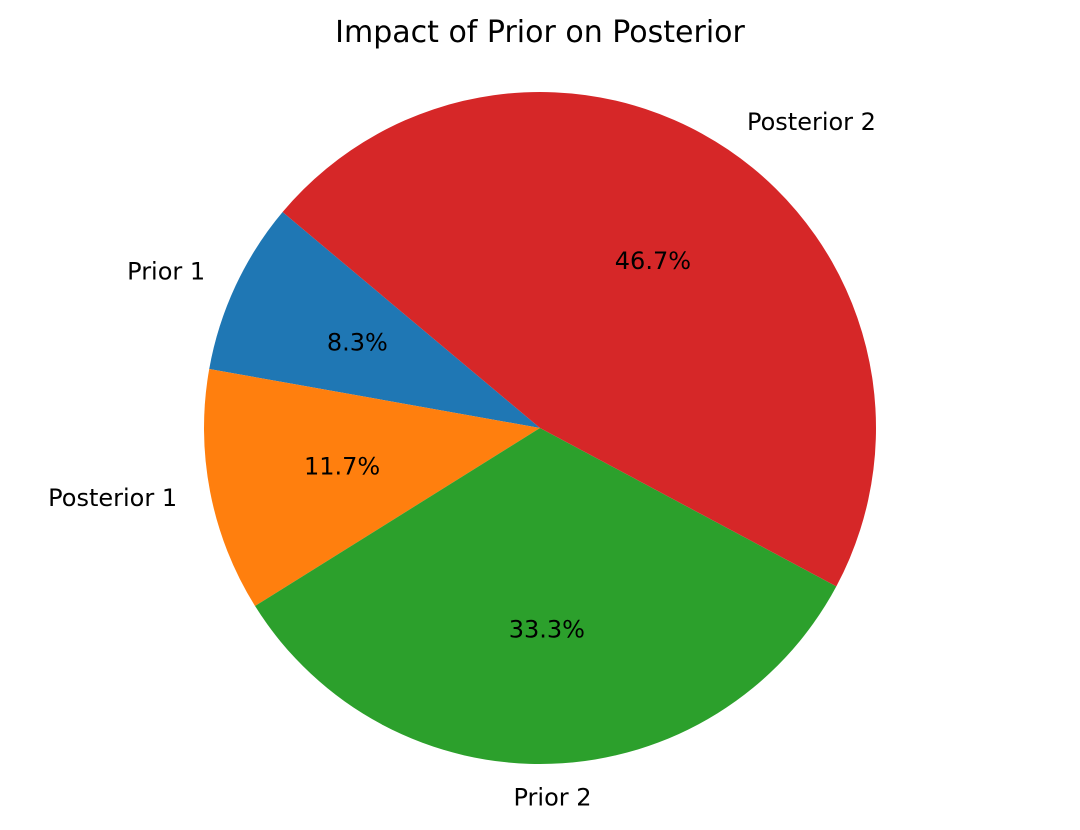 Image resolution: width=1080 pixels, height=830 pixels. What do you see at coordinates (357, 343) in the screenshot?
I see `slice-percent-label: 8.3%` at bounding box center [357, 343].